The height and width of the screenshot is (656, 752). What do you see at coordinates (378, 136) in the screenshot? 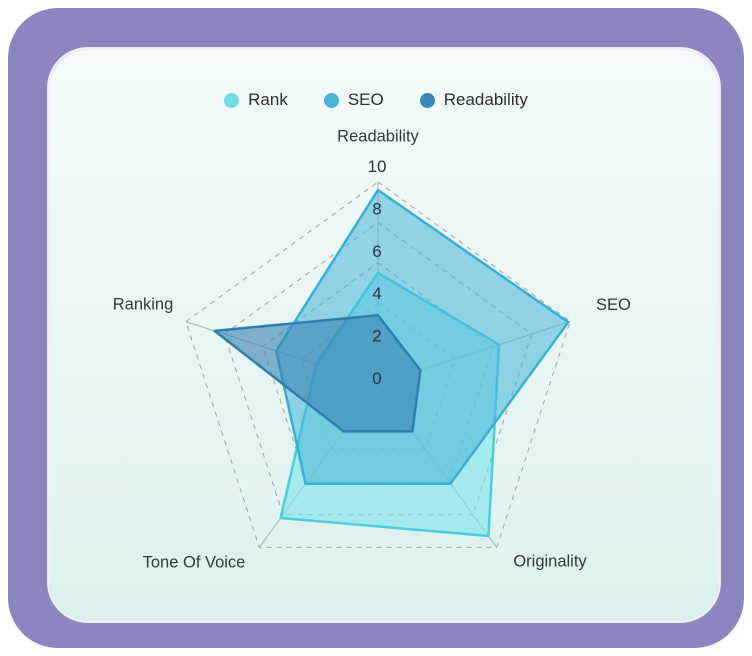
I see `axis-label-readability: Readability` at bounding box center [378, 136].